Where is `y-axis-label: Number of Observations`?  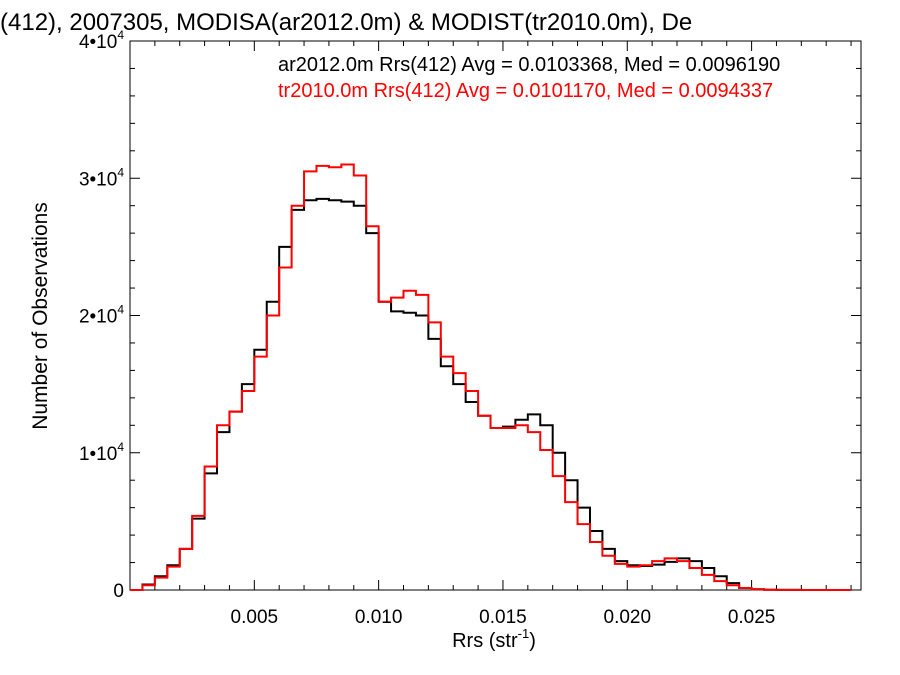 y-axis-label: Number of Observations is located at coordinates (40, 316).